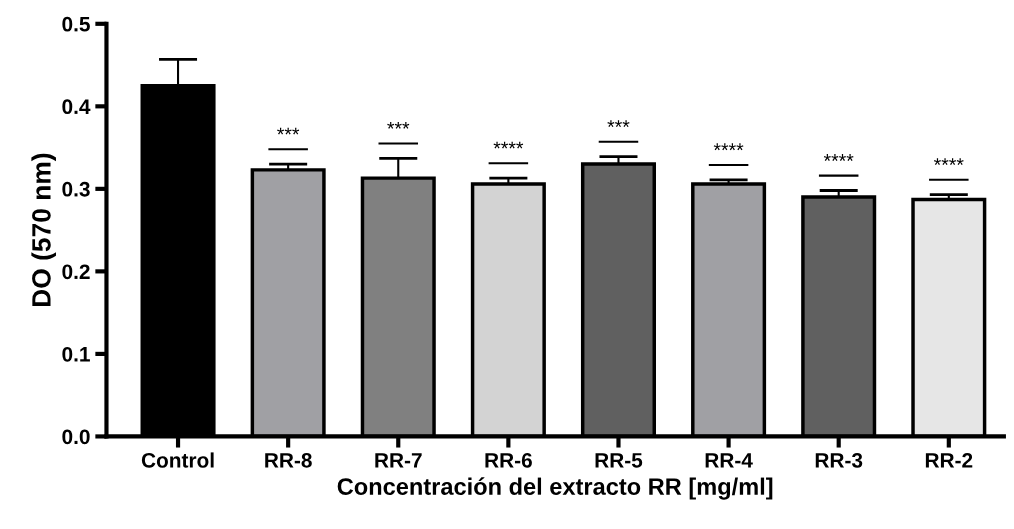 The image size is (1014, 529). Describe the element at coordinates (177, 460) in the screenshot. I see `x-tick-label: Control` at that location.